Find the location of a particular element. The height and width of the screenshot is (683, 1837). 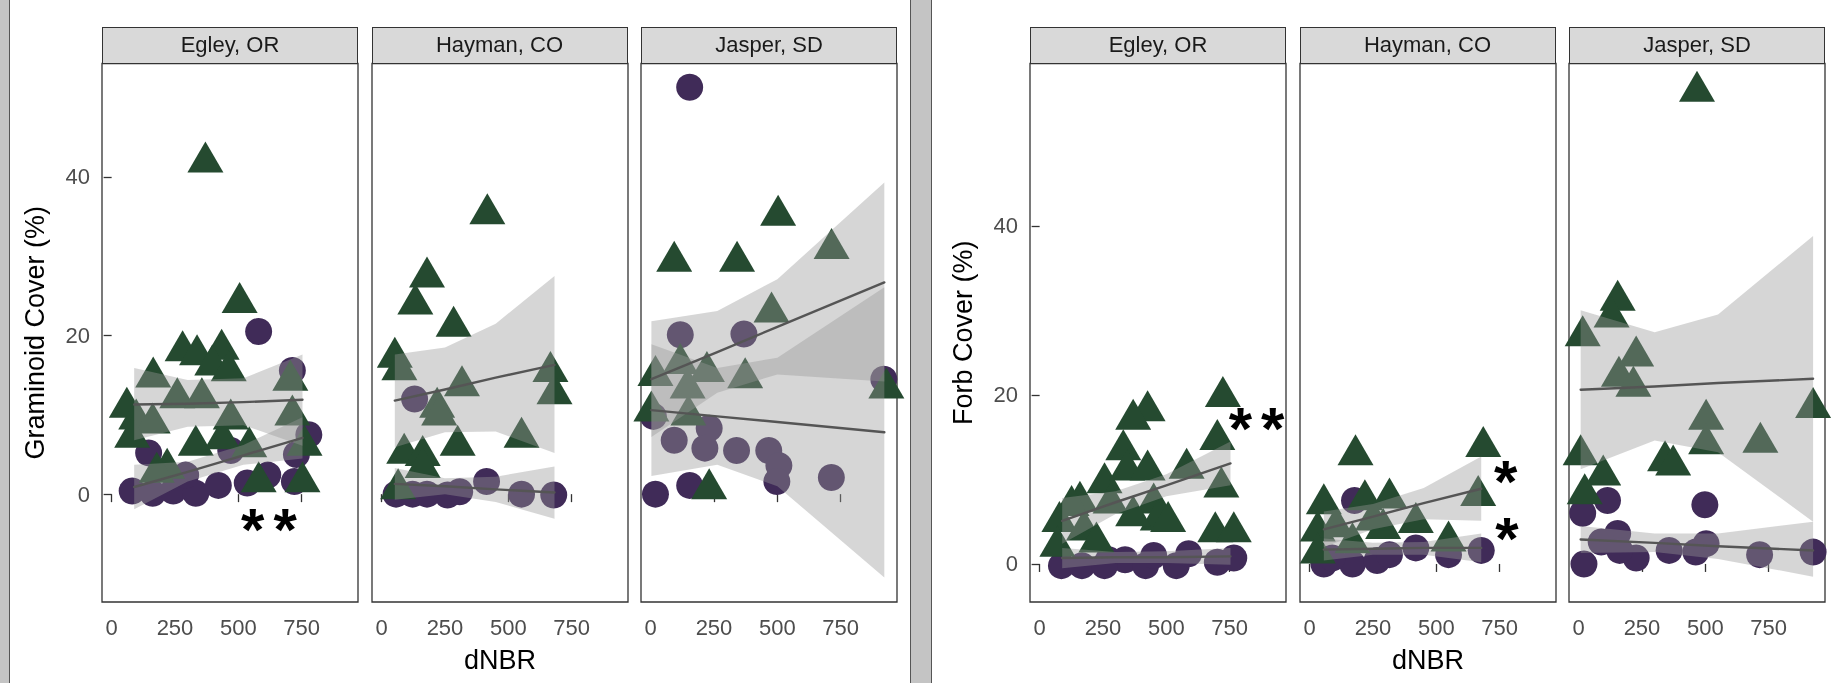

y-axis-title: Forb Cover (%) is located at coordinates (962, 333).